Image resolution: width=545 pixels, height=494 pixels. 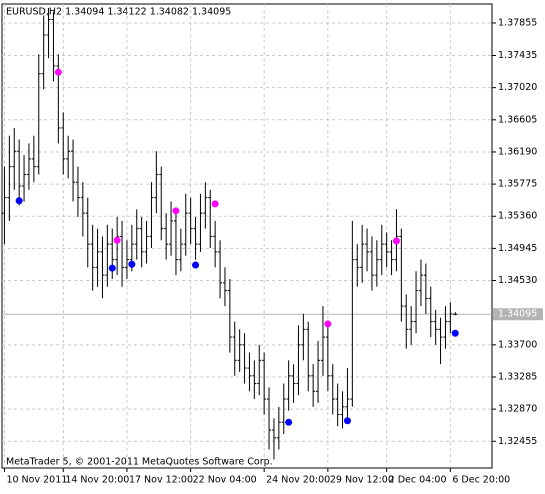 What do you see at coordinates (517, 216) in the screenshot?
I see `y-tick-label: 1.35360` at bounding box center [517, 216].